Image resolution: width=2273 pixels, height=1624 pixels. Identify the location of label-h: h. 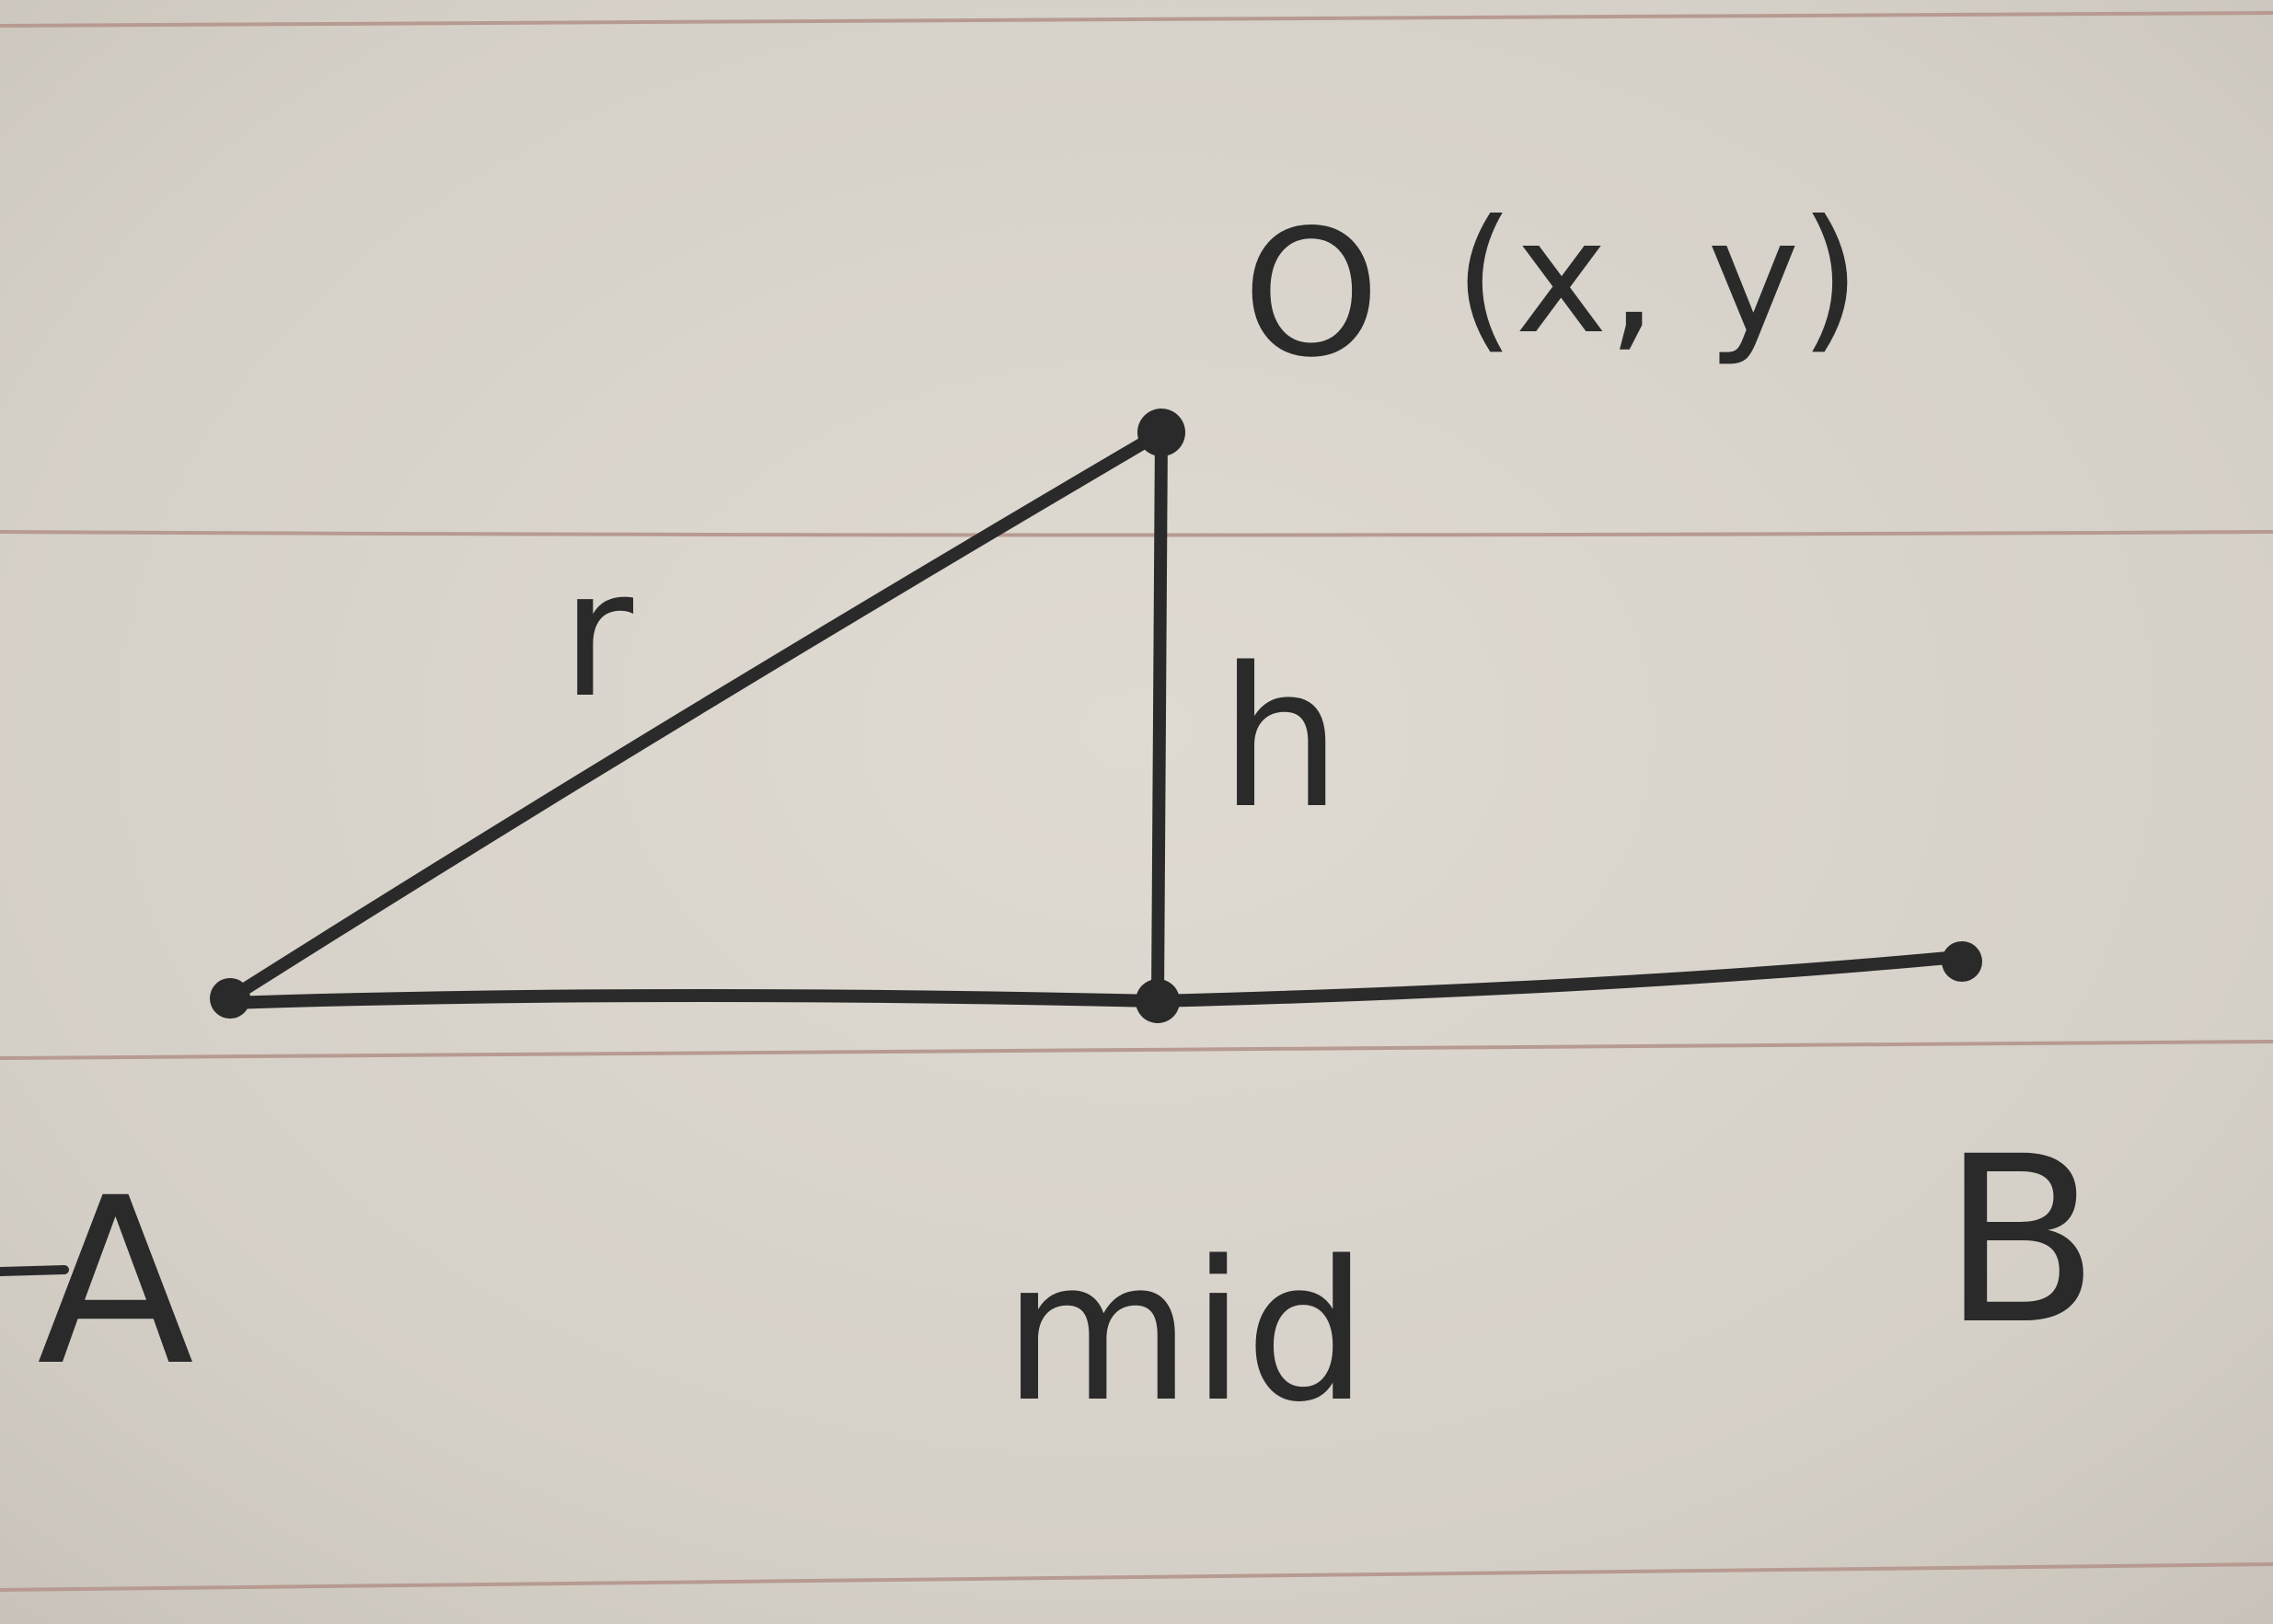
(1280, 739).